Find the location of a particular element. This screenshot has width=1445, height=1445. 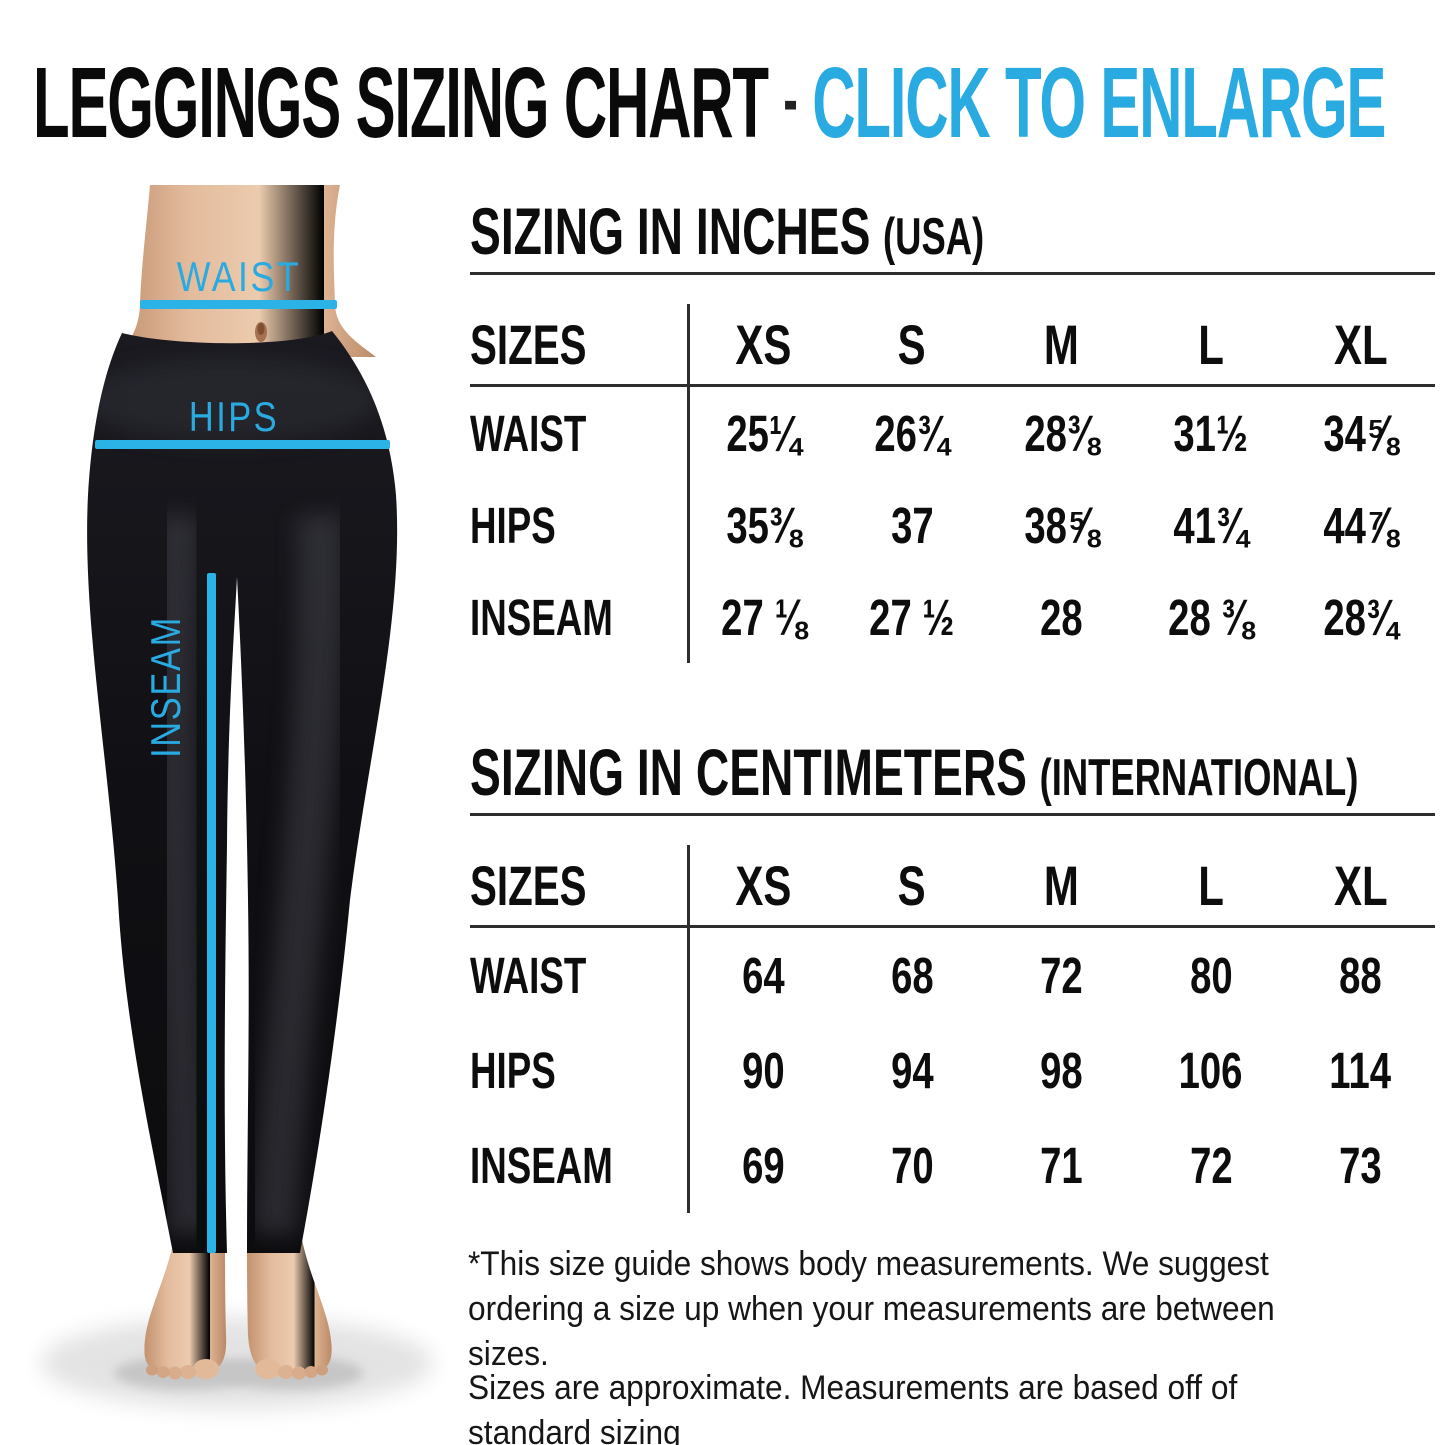

size-value-cell: 73 is located at coordinates (1360, 1165).